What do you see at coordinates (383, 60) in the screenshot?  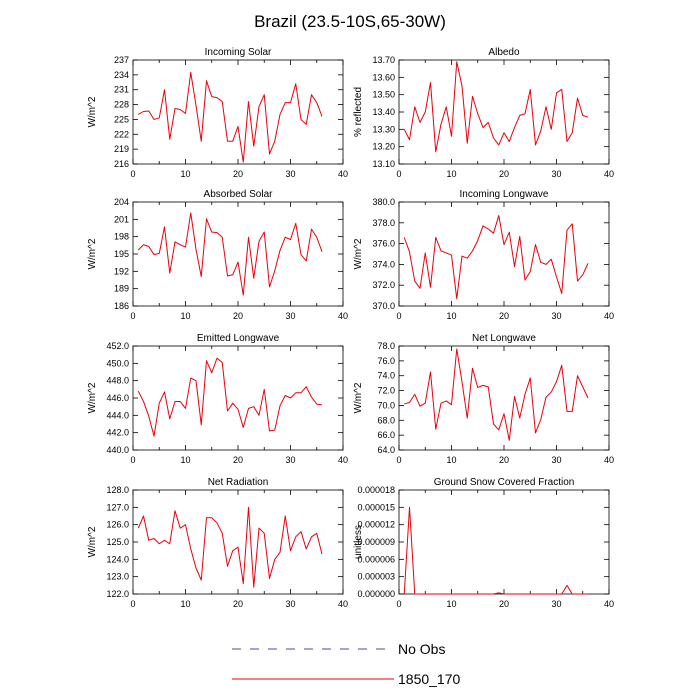 I see `y-tick-label: 13.70` at bounding box center [383, 60].